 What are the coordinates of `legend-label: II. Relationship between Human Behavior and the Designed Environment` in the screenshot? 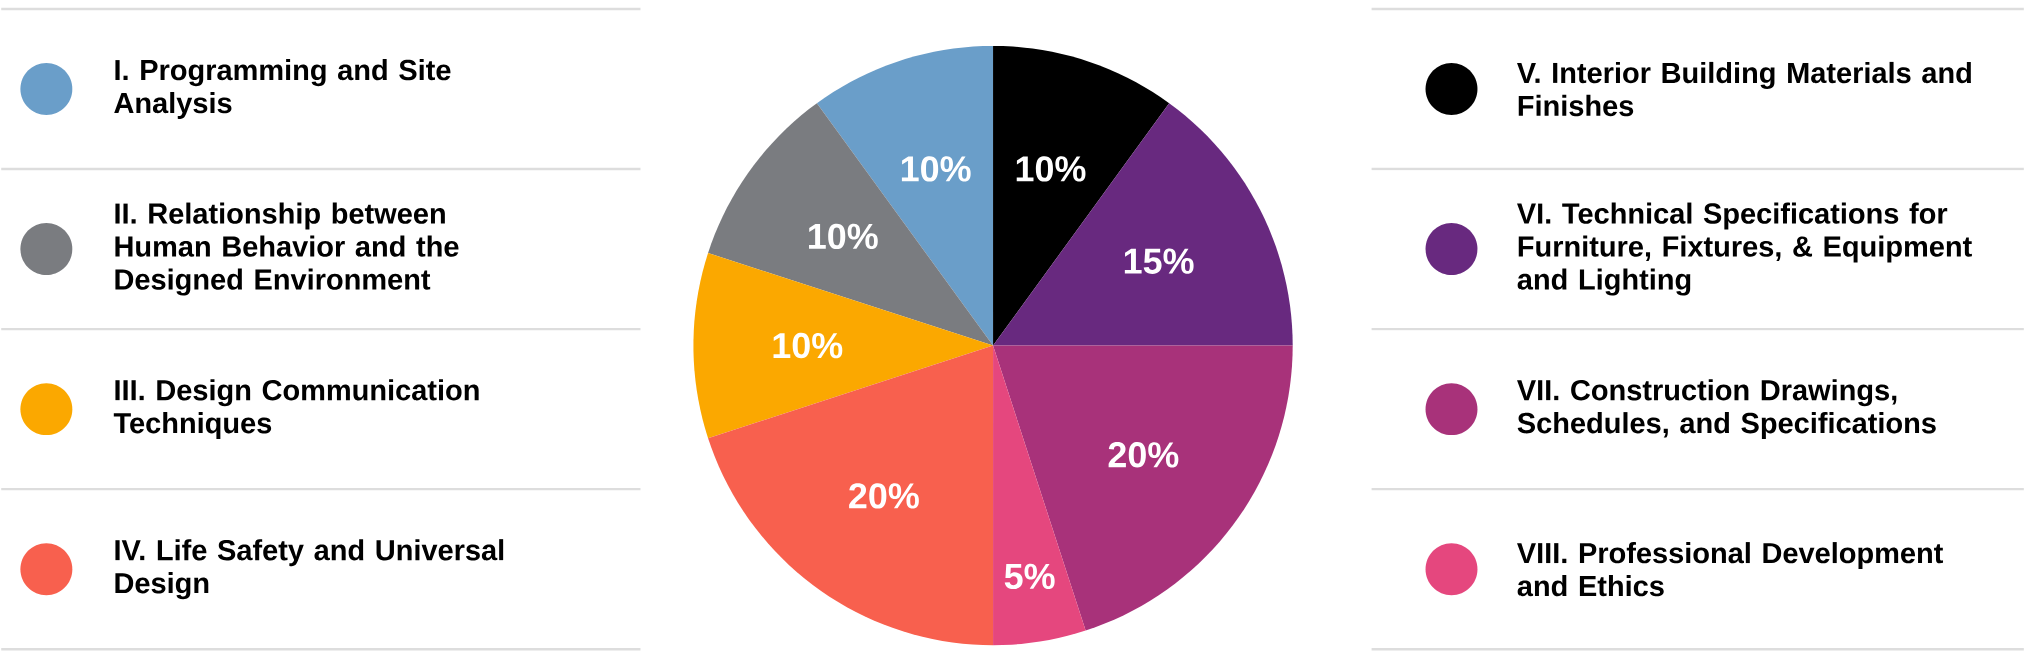 It's located at (287, 249).